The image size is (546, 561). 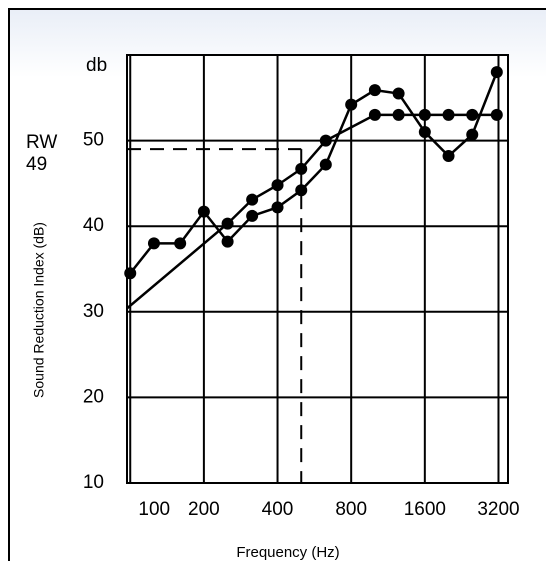 What do you see at coordinates (93, 482) in the screenshot?
I see `y-tick-label: 10` at bounding box center [93, 482].